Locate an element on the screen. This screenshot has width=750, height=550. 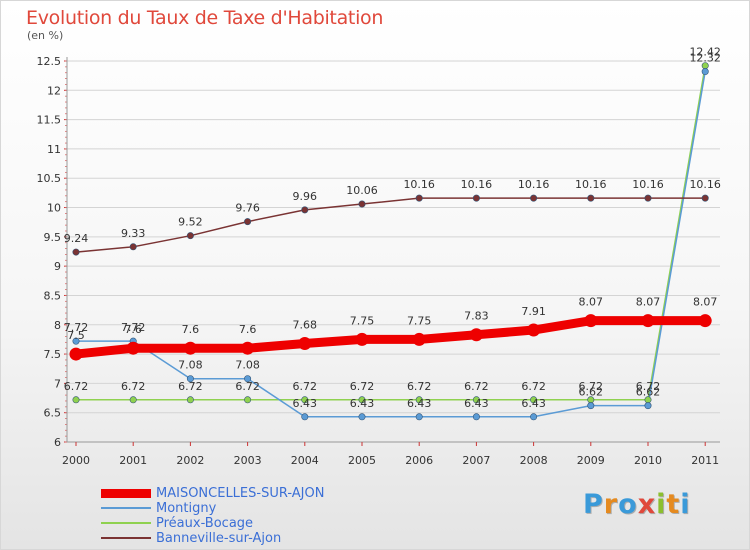
y-tick-label: 8.5 is located at coordinates (53, 295).